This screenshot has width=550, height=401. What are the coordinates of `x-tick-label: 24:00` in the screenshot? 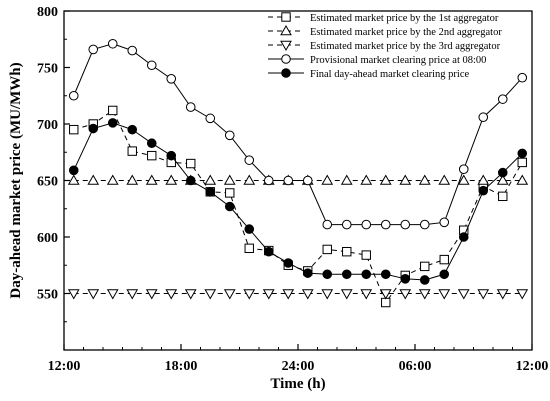 It's located at (298, 366).